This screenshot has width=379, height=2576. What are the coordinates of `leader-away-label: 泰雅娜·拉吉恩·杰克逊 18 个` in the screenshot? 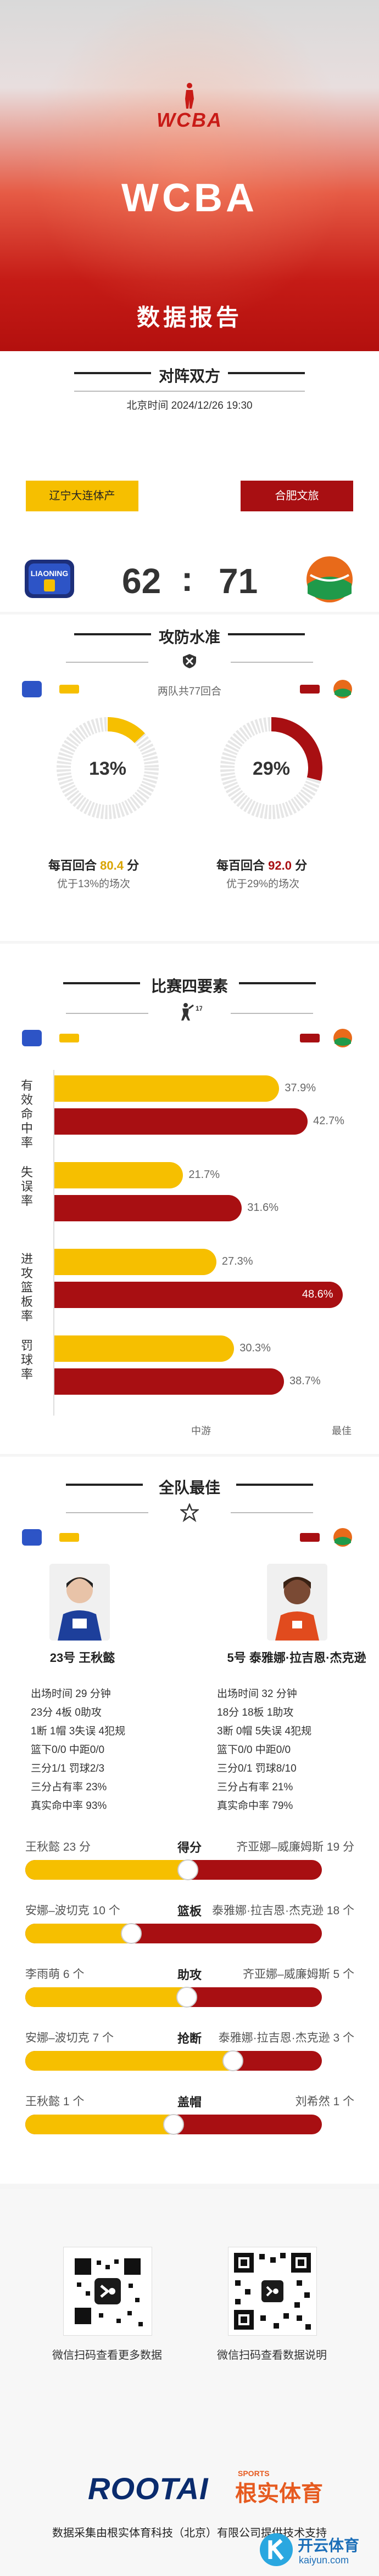 It's located at (282, 1911).